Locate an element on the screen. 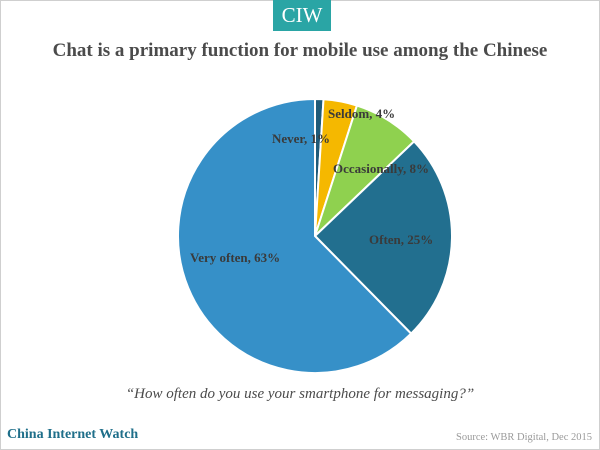 The width and height of the screenshot is (600, 450). pie-label-seldom: Seldom, 4% is located at coordinates (361, 113).